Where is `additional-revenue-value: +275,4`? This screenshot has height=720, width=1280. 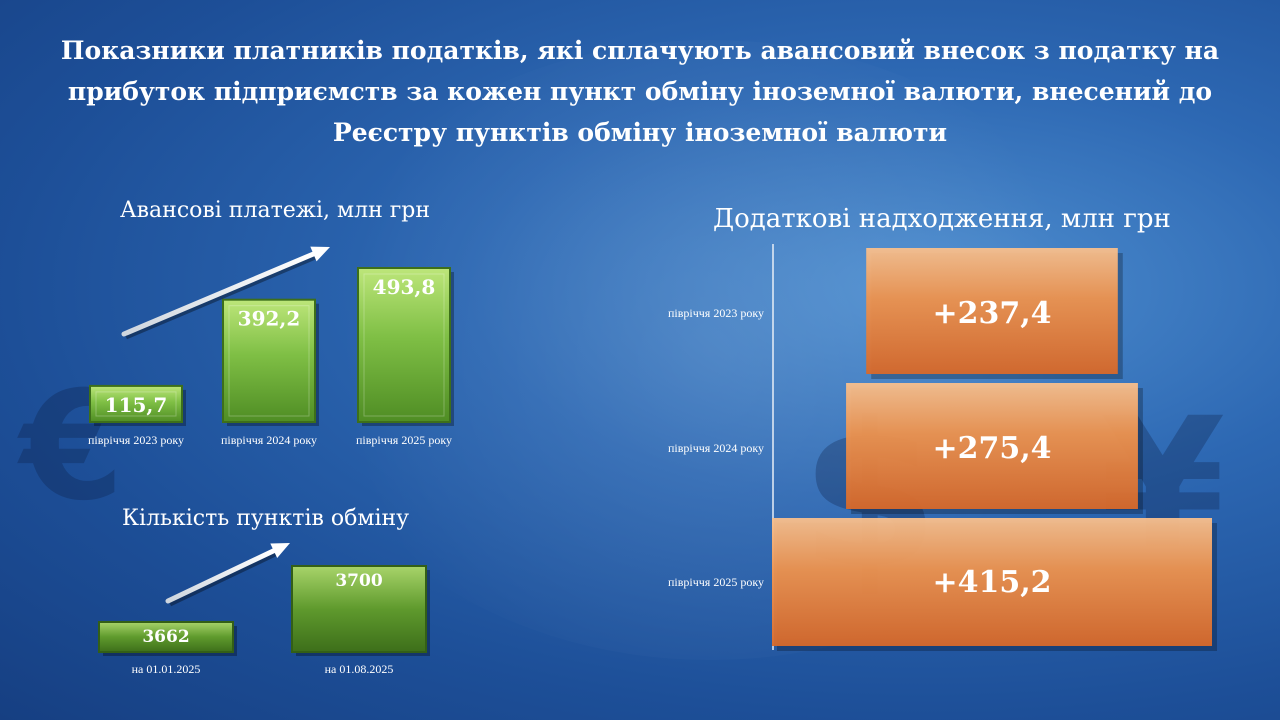
additional-revenue-value: +275,4 is located at coordinates (991, 448).